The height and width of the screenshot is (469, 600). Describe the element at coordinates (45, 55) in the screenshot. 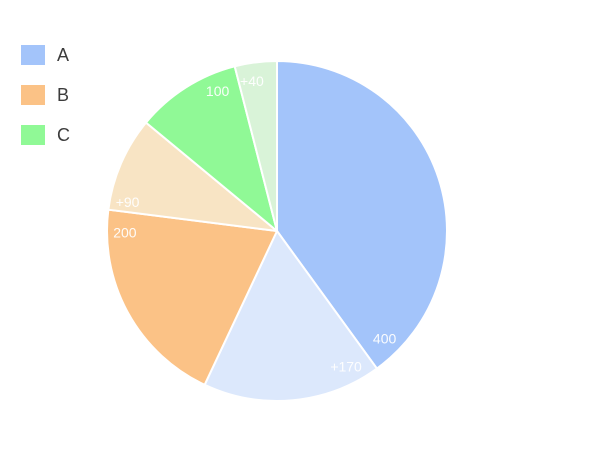

I see `legend-item-a: A` at that location.